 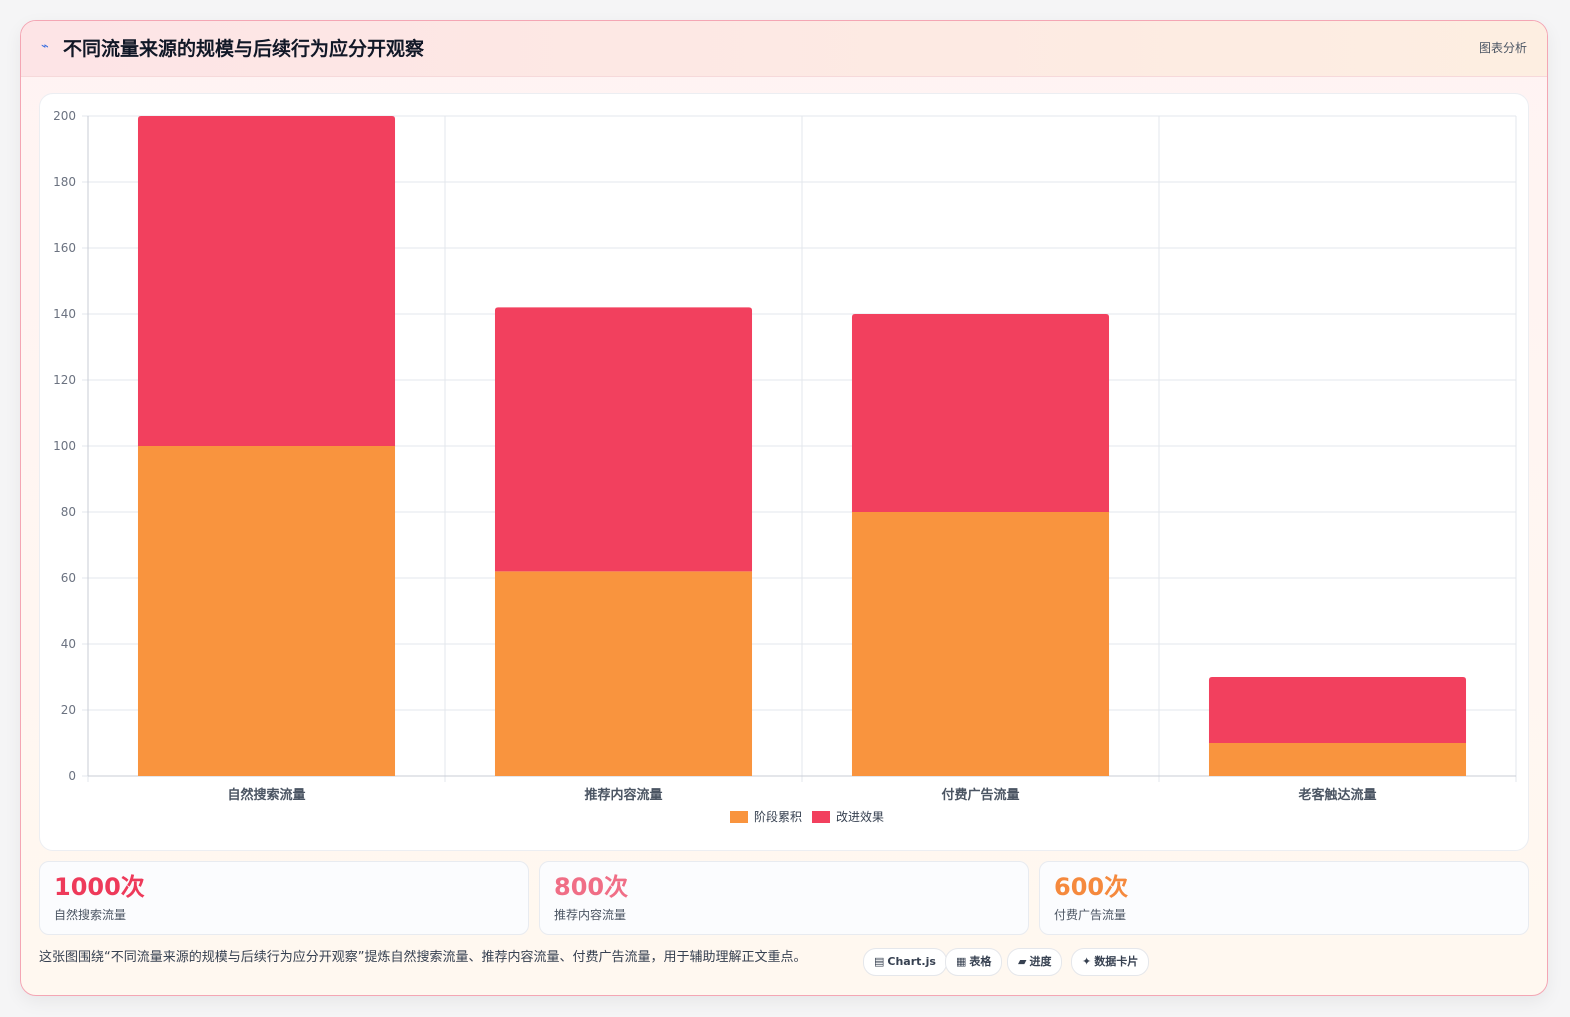 I want to click on chart-title: 不同流量来源的规模与后续行为应分开观察, so click(x=244, y=49).